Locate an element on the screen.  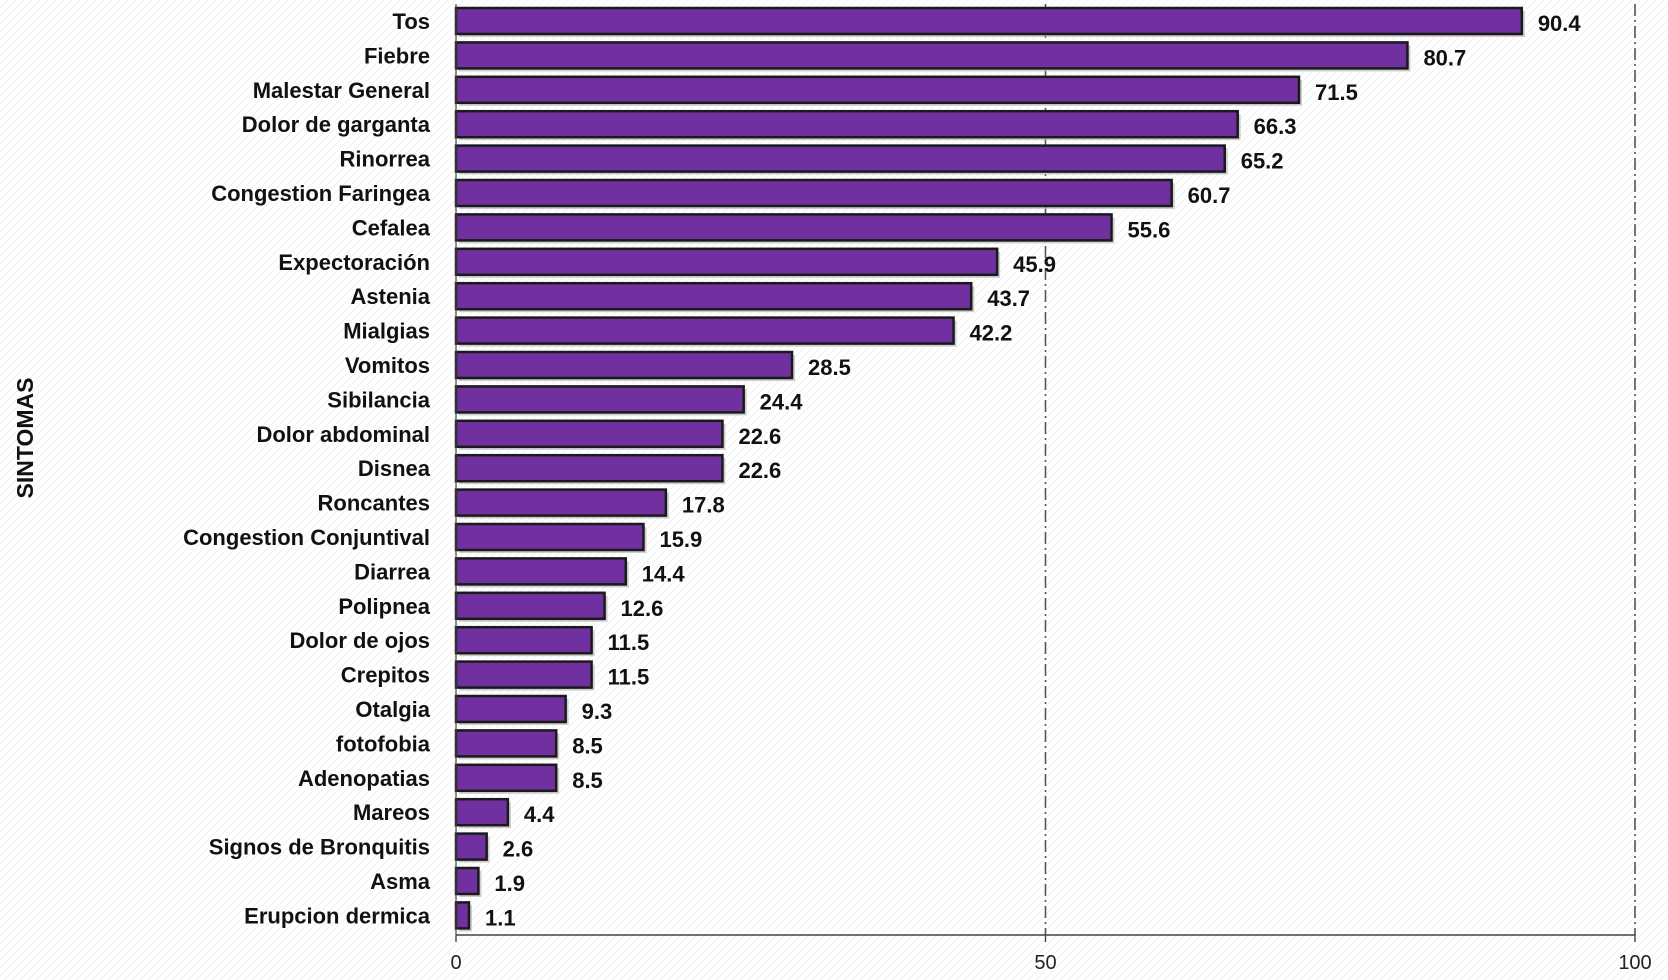
data-label: 28.5 is located at coordinates (829, 367).